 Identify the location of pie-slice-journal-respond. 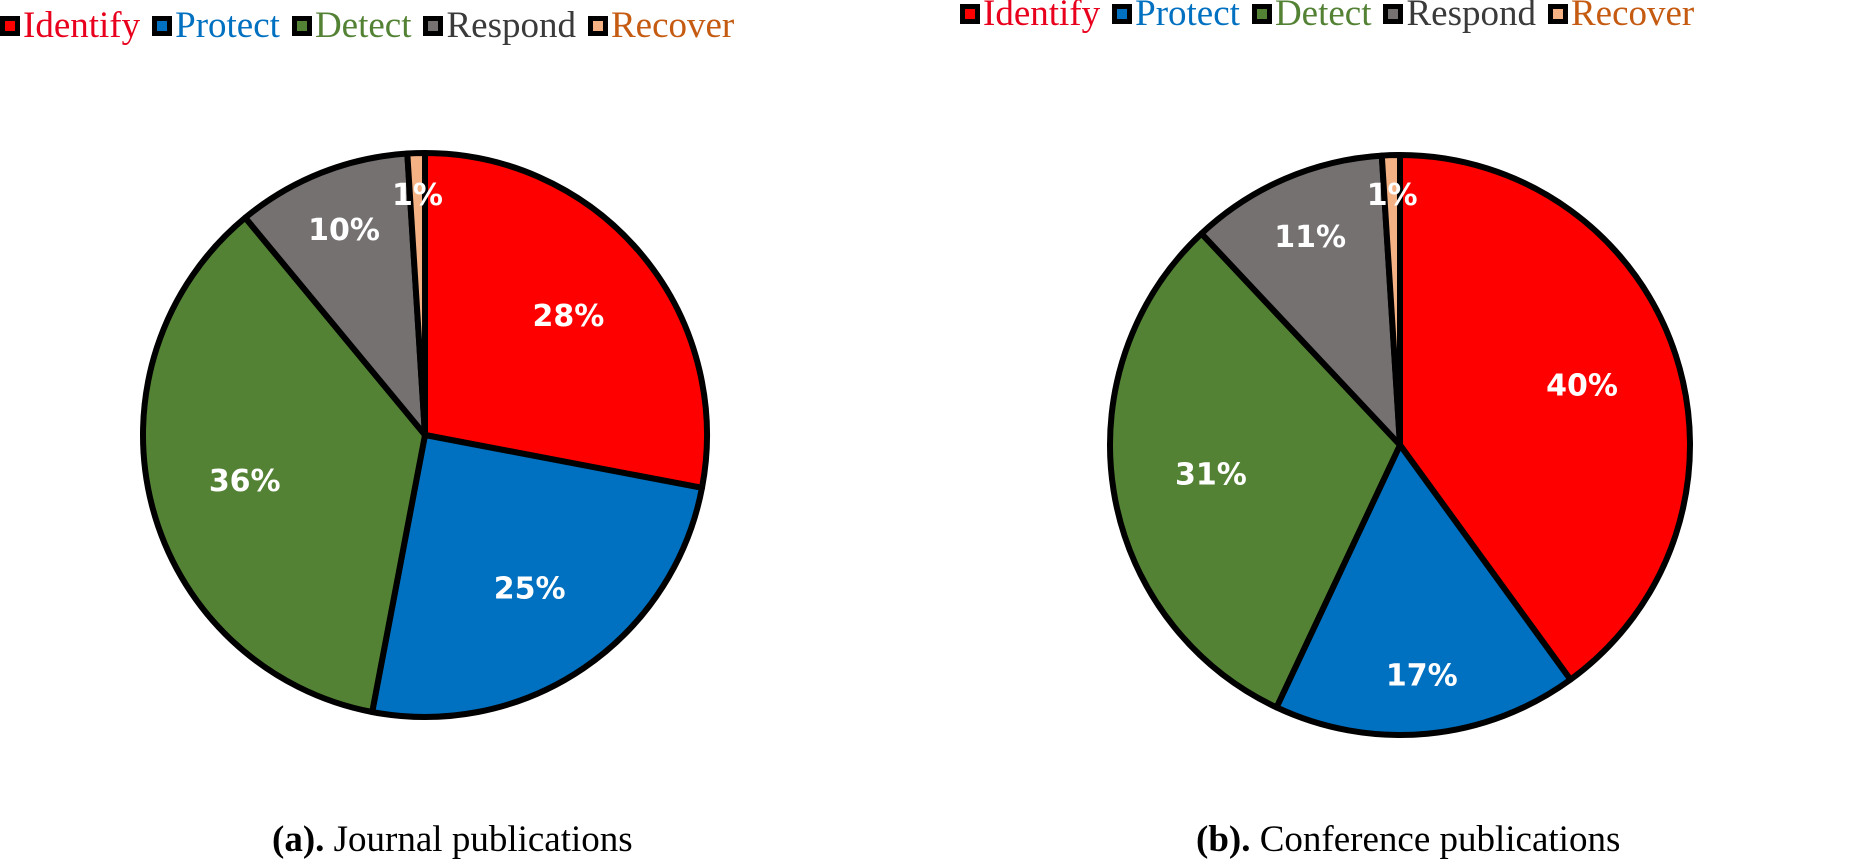
(335, 294).